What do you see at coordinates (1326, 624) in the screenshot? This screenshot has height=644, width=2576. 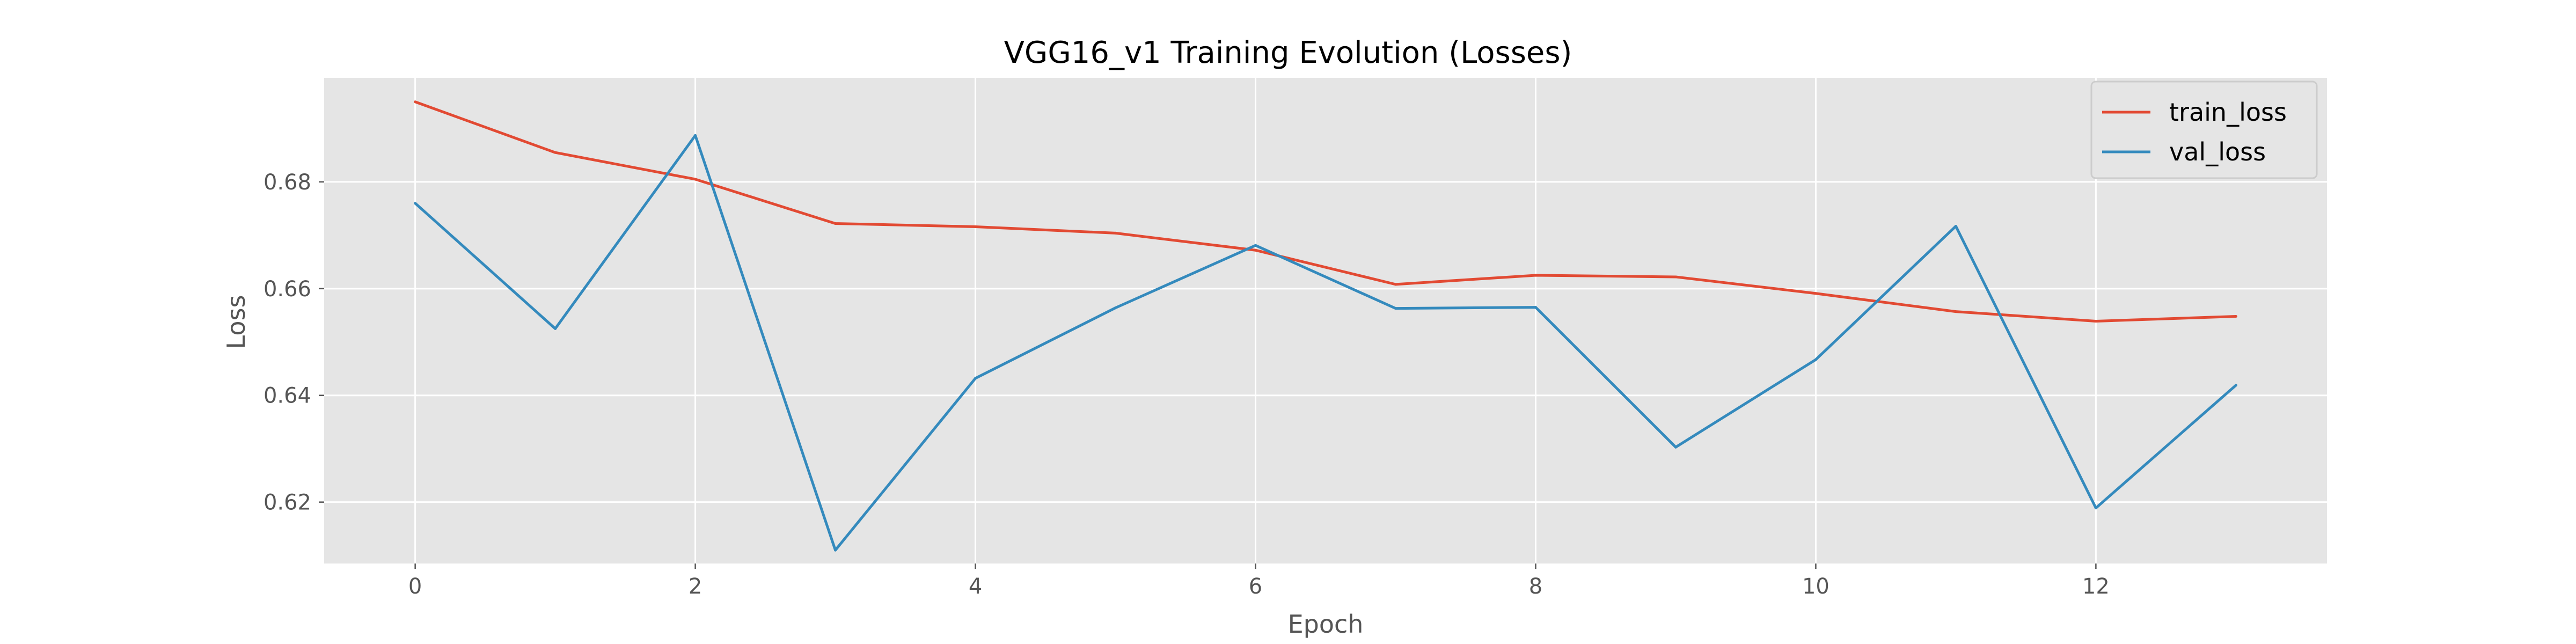 I see `x-axis-label: Epoch` at bounding box center [1326, 624].